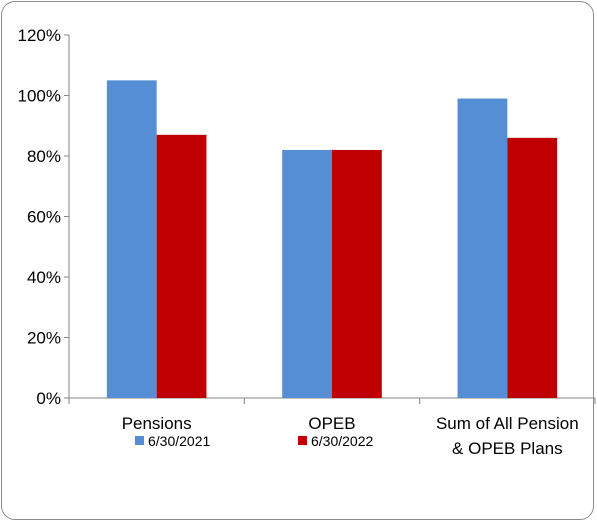 The height and width of the screenshot is (523, 597). Describe the element at coordinates (44, 217) in the screenshot. I see `y-tick-label: 60%` at that location.